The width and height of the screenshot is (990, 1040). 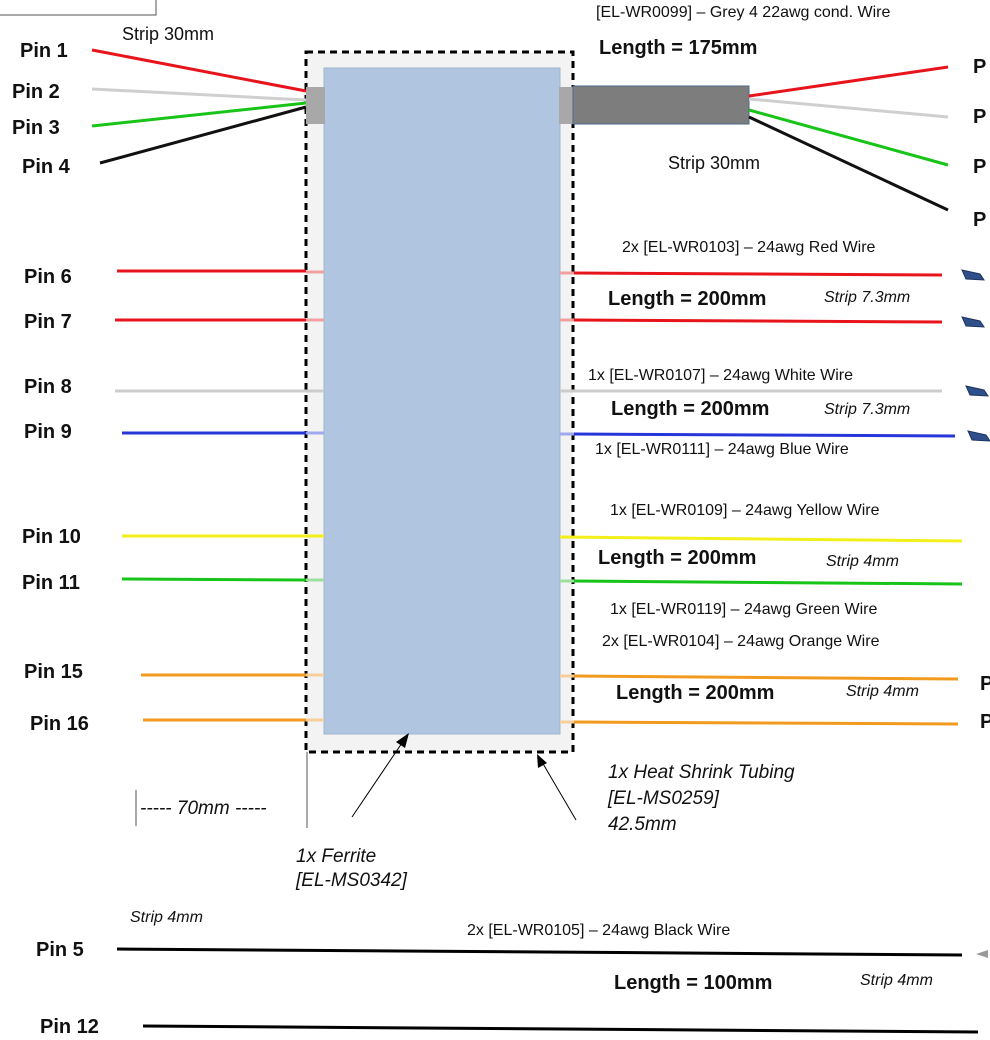 I want to click on wire-pin12, so click(x=560, y=1029).